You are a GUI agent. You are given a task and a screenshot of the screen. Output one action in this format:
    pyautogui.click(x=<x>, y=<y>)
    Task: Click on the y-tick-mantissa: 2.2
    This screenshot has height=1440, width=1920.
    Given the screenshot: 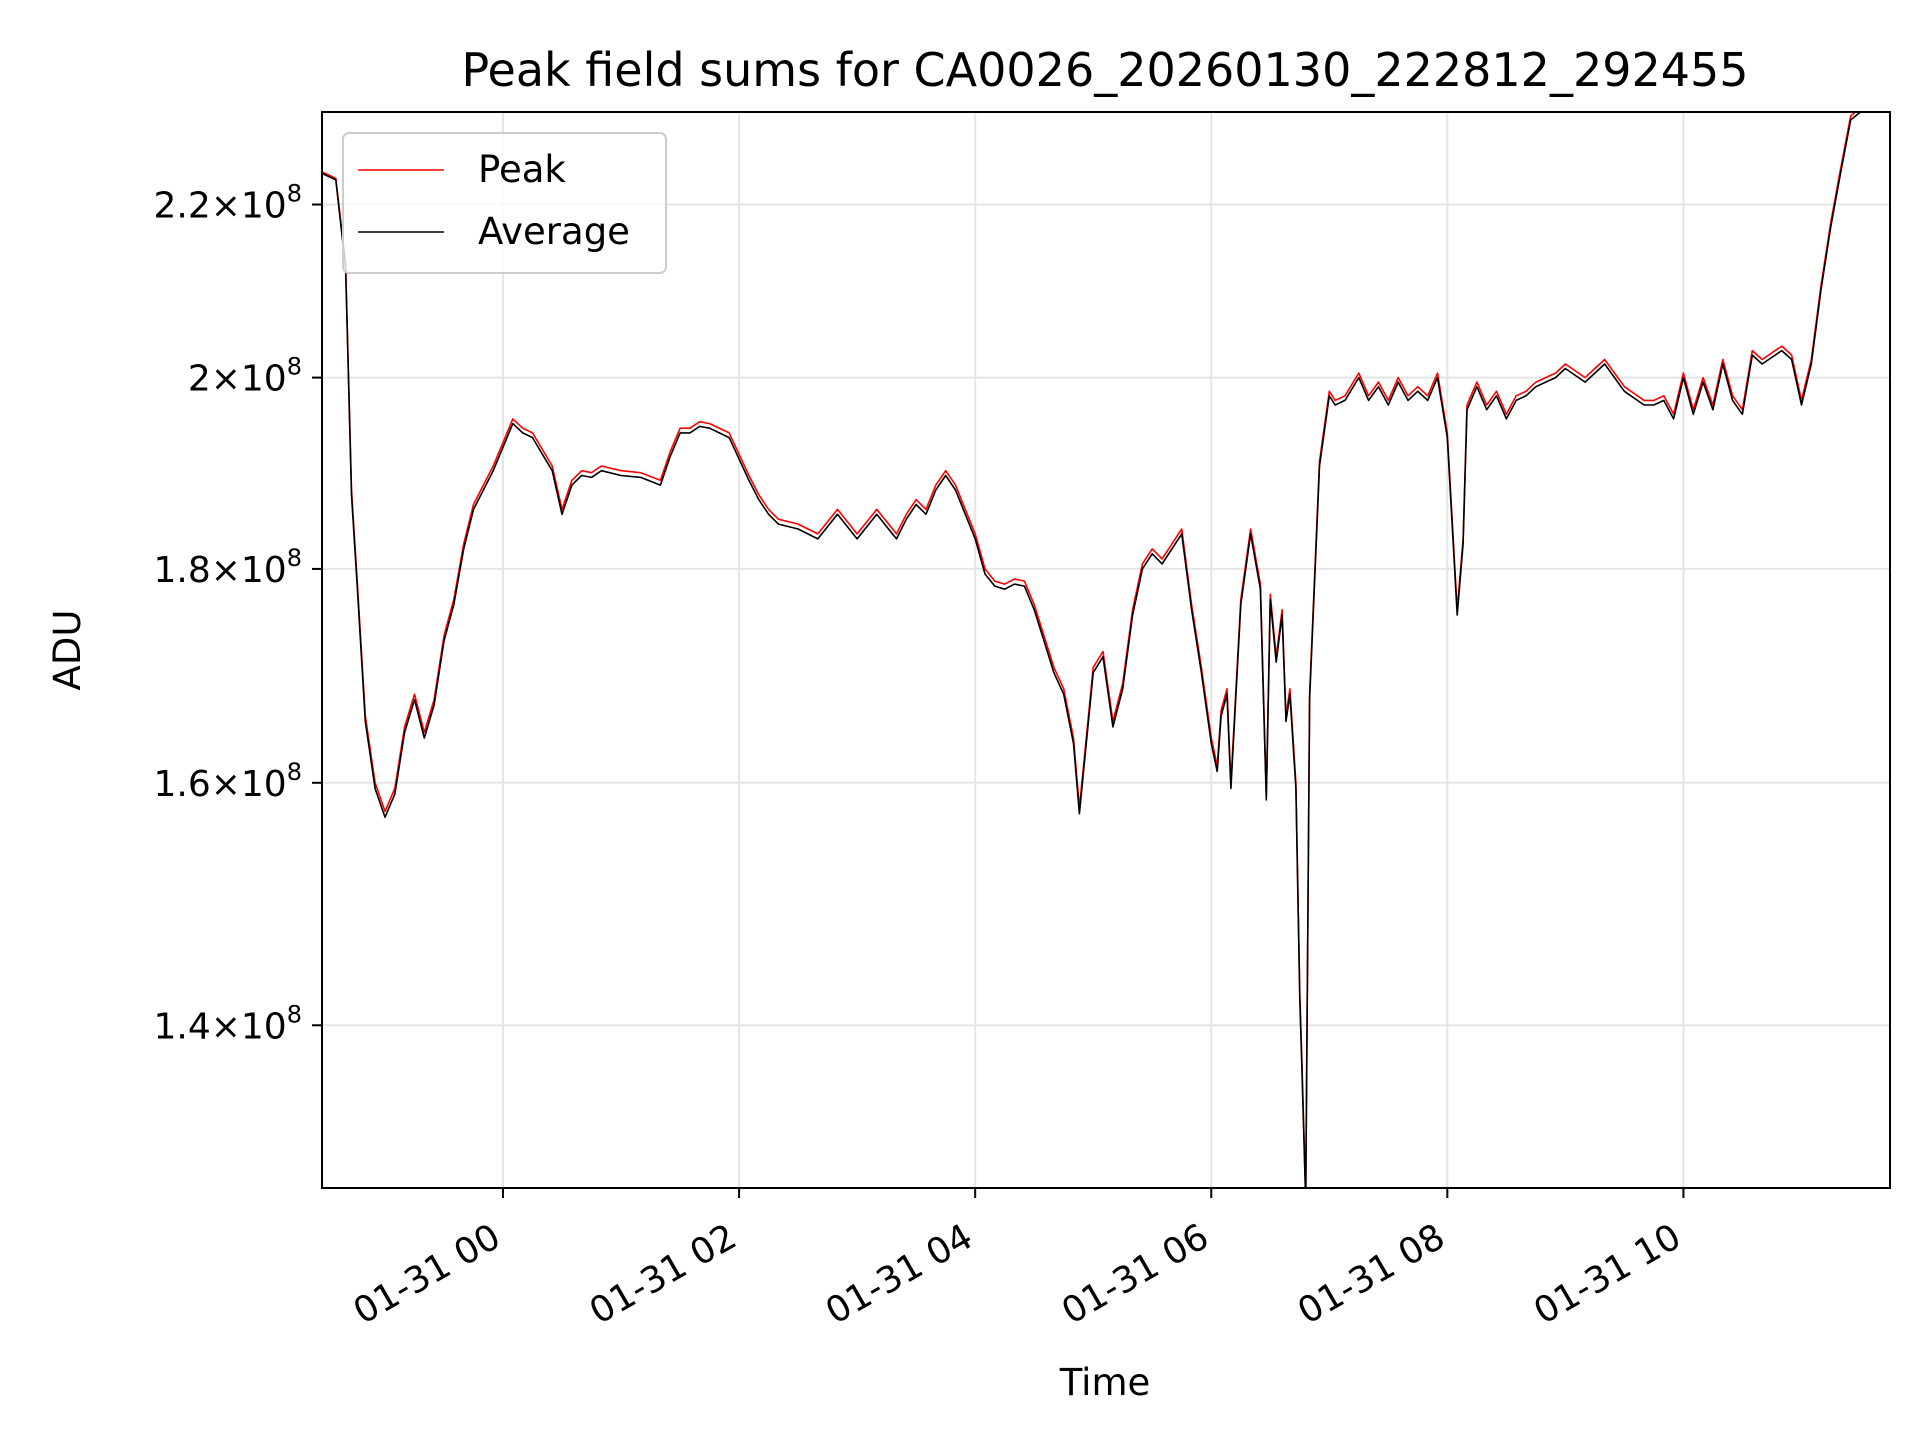 What is the action you would take?
    pyautogui.click(x=181, y=206)
    